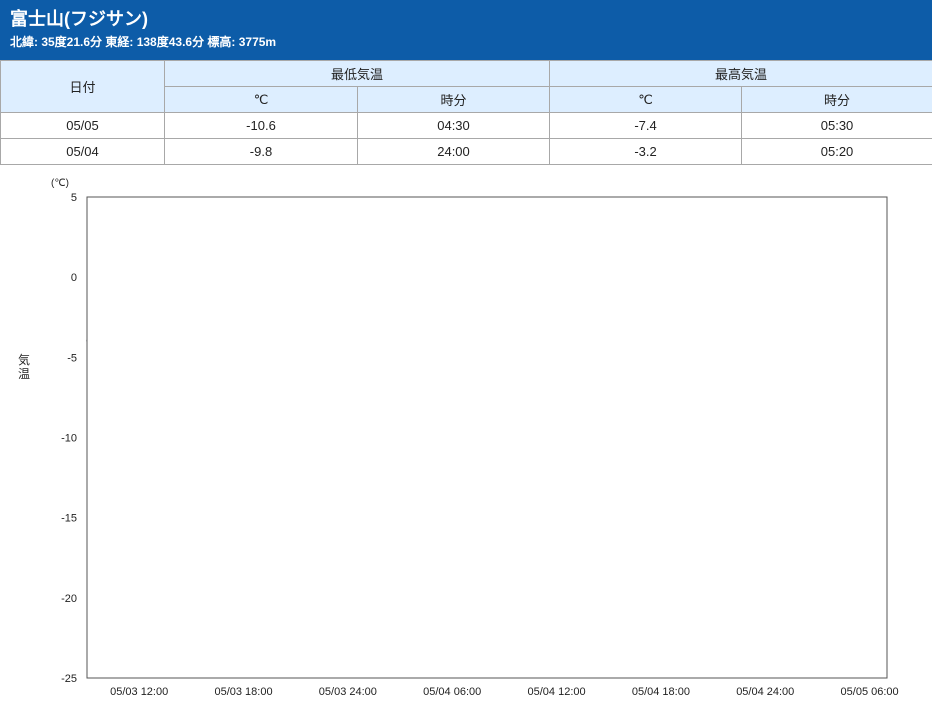 The height and width of the screenshot is (724, 932). I want to click on station-title: 富士山(フジサン), so click(79, 19).